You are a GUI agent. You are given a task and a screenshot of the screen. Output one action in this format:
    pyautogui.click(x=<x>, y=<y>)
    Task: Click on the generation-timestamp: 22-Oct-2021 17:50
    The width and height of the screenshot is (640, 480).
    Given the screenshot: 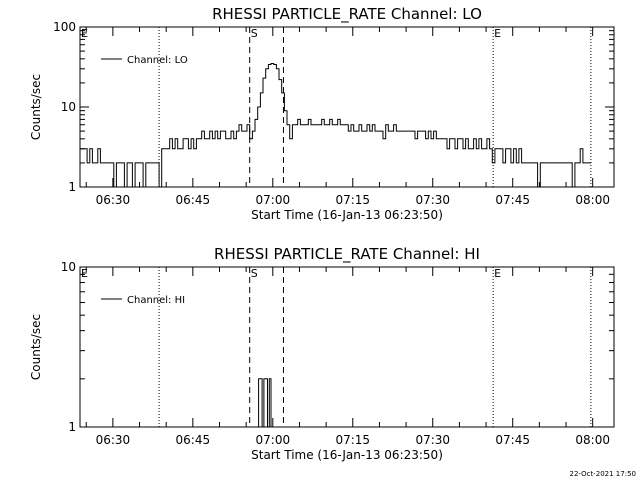 What is the action you would take?
    pyautogui.click(x=603, y=474)
    